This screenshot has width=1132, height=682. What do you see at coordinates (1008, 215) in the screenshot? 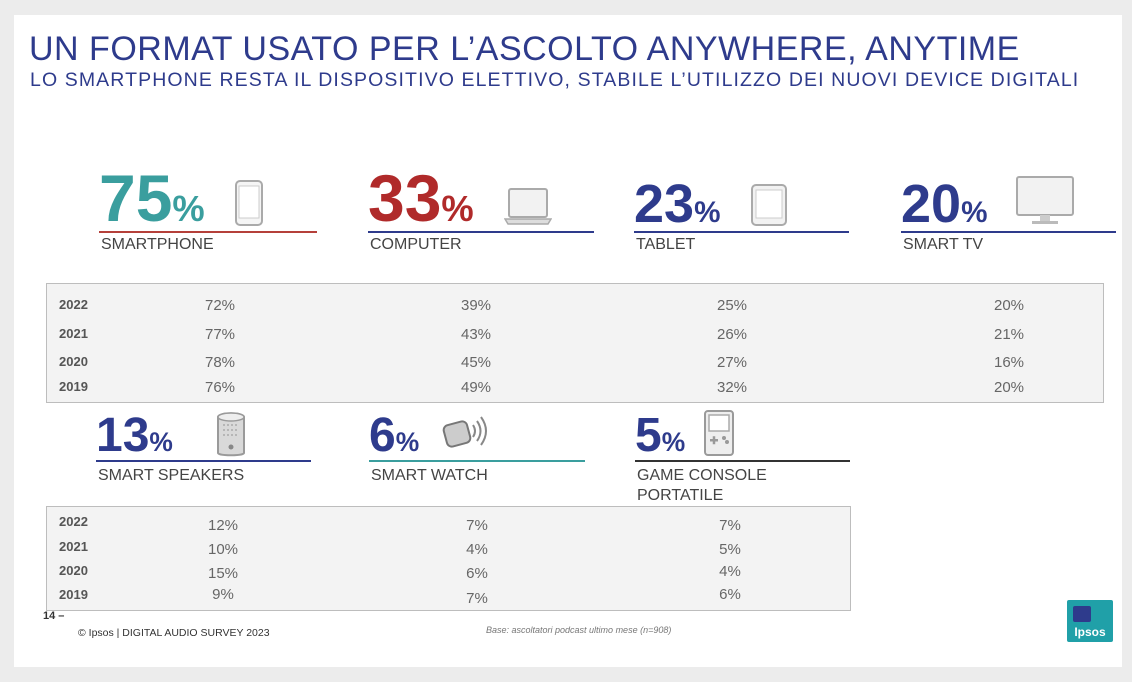
I see `stat-smart-tv: 20% SMART TV` at bounding box center [1008, 215].